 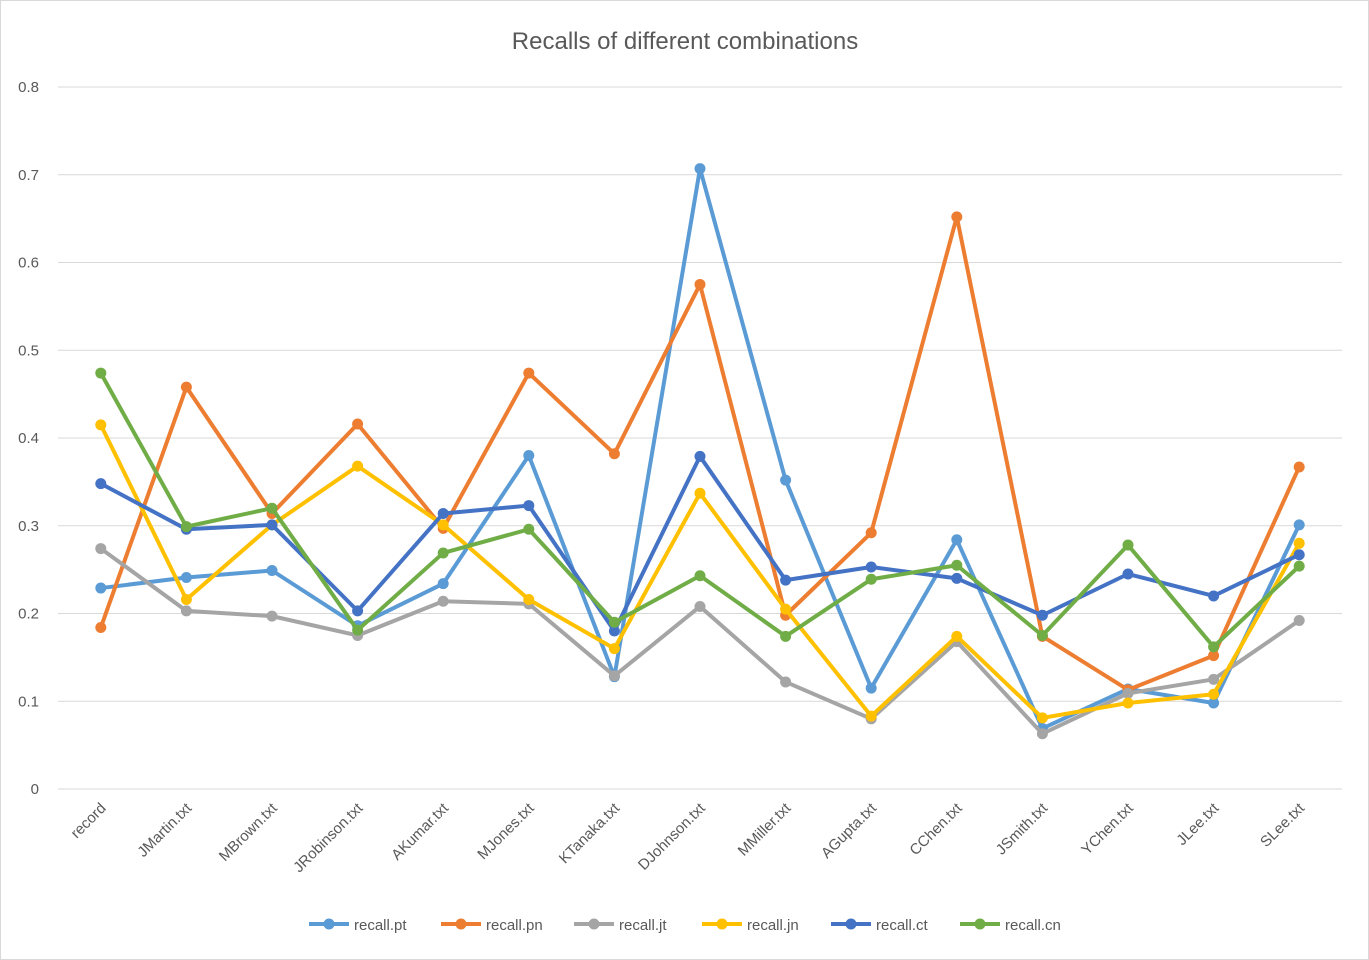 I want to click on y-tick-label: 0.1, so click(x=28, y=701).